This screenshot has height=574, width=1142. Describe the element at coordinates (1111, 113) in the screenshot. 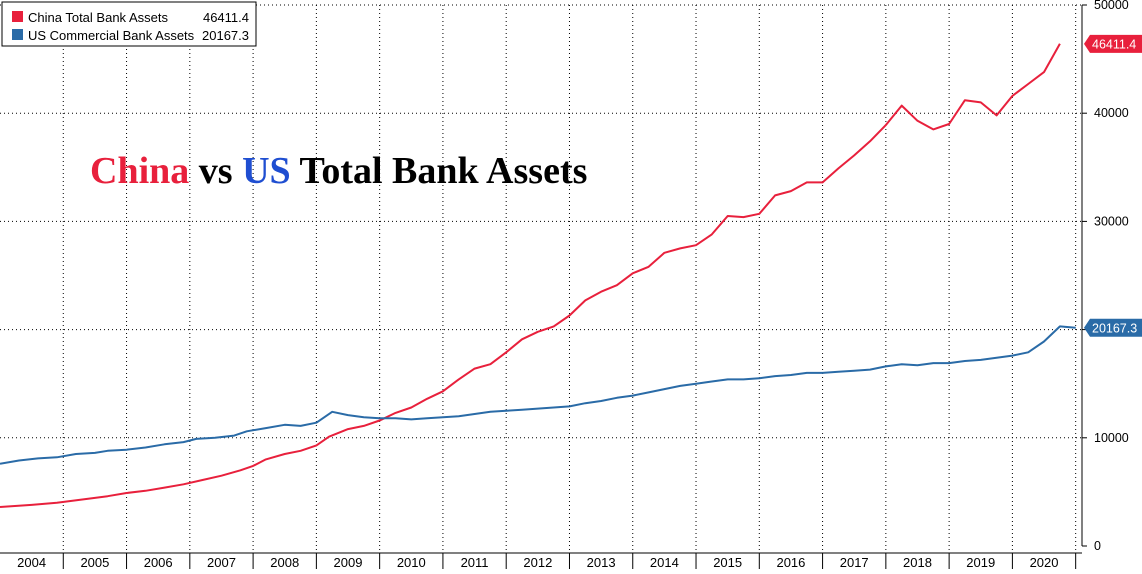

I see `y-tick-label: 40000` at that location.